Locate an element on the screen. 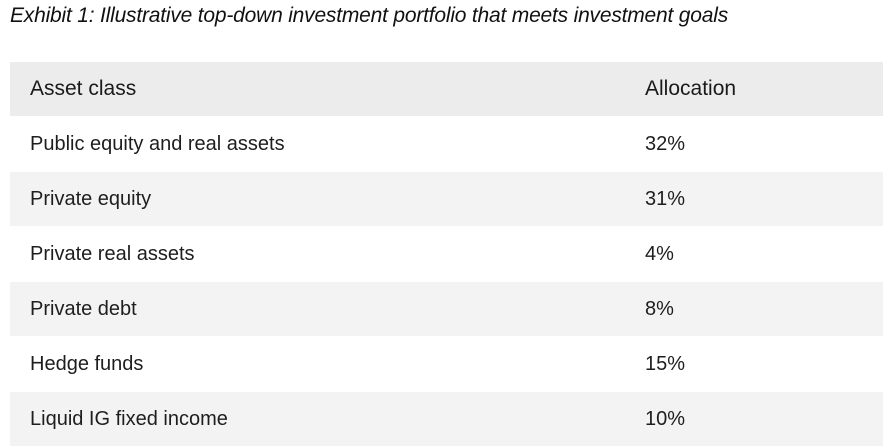 The height and width of the screenshot is (446, 894). asset-class-cell: Public equity and real assets is located at coordinates (157, 143).